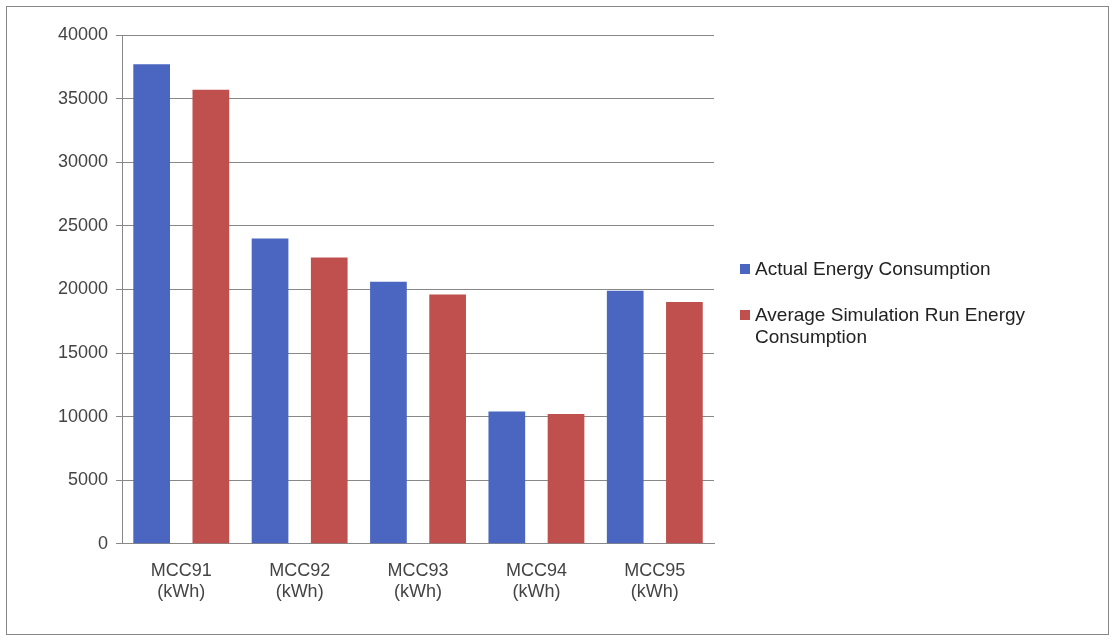 This screenshot has width=1119, height=643. What do you see at coordinates (83, 415) in the screenshot?
I see `y-tick-label: 10000` at bounding box center [83, 415].